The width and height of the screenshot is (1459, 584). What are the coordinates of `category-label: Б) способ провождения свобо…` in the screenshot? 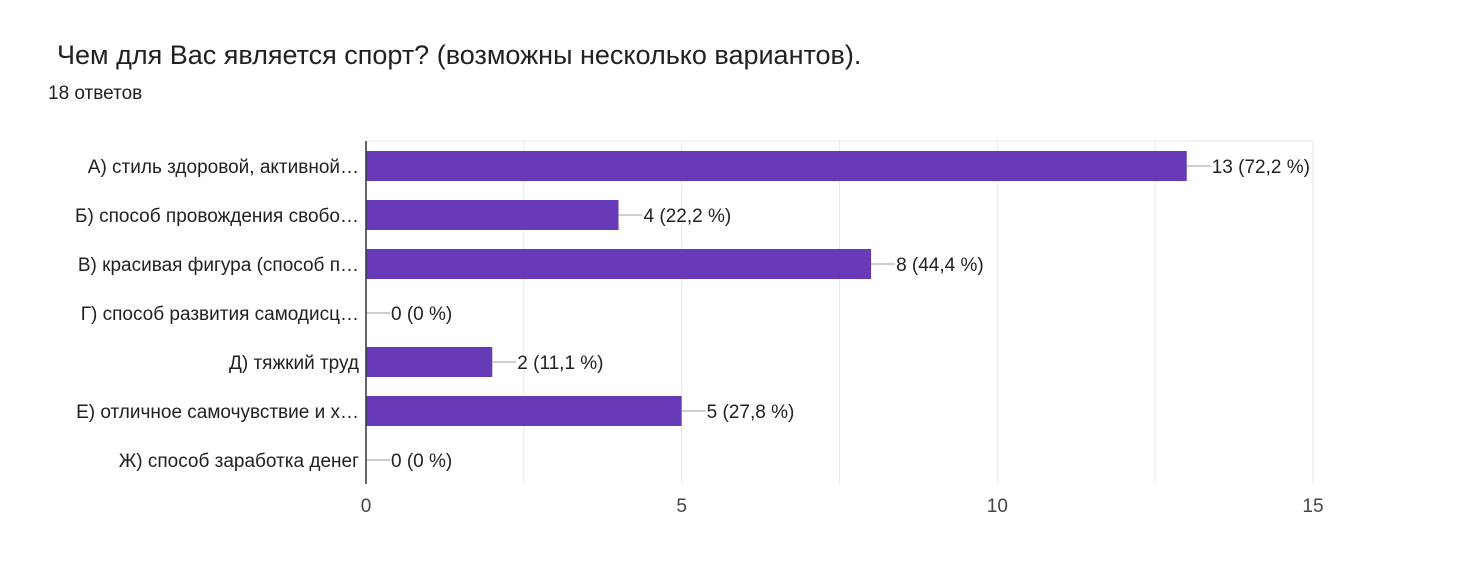 It's located at (217, 216).